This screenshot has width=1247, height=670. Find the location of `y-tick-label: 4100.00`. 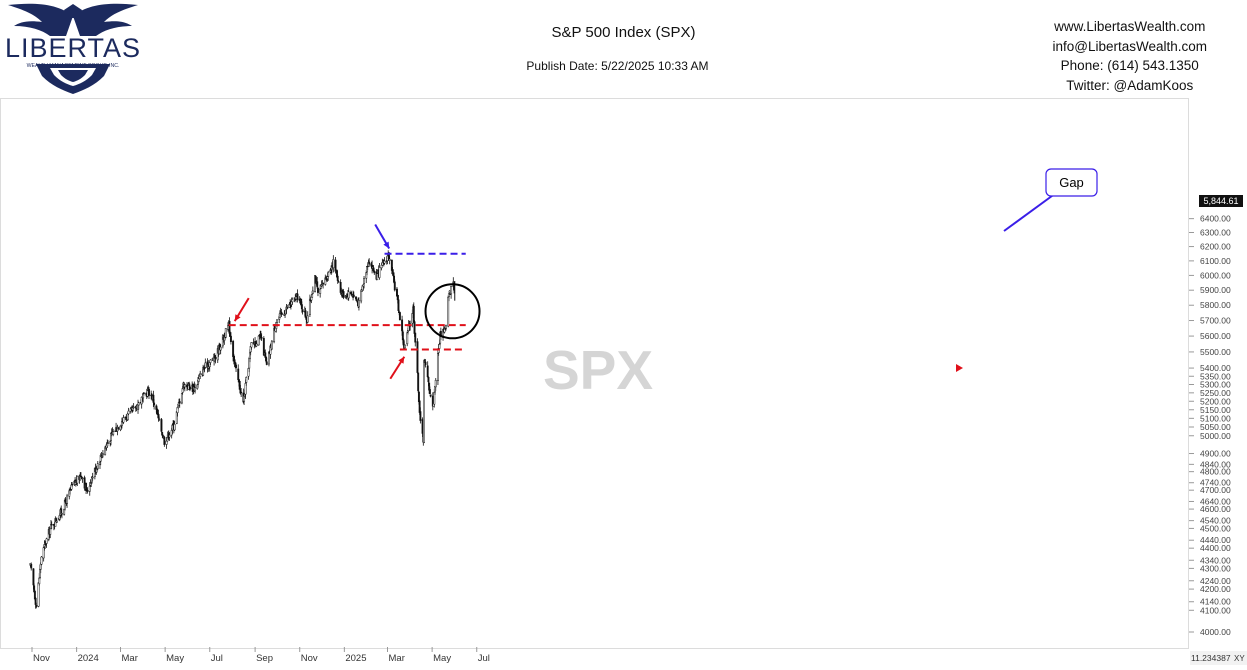

y-tick-label: 4100.00 is located at coordinates (1215, 610).